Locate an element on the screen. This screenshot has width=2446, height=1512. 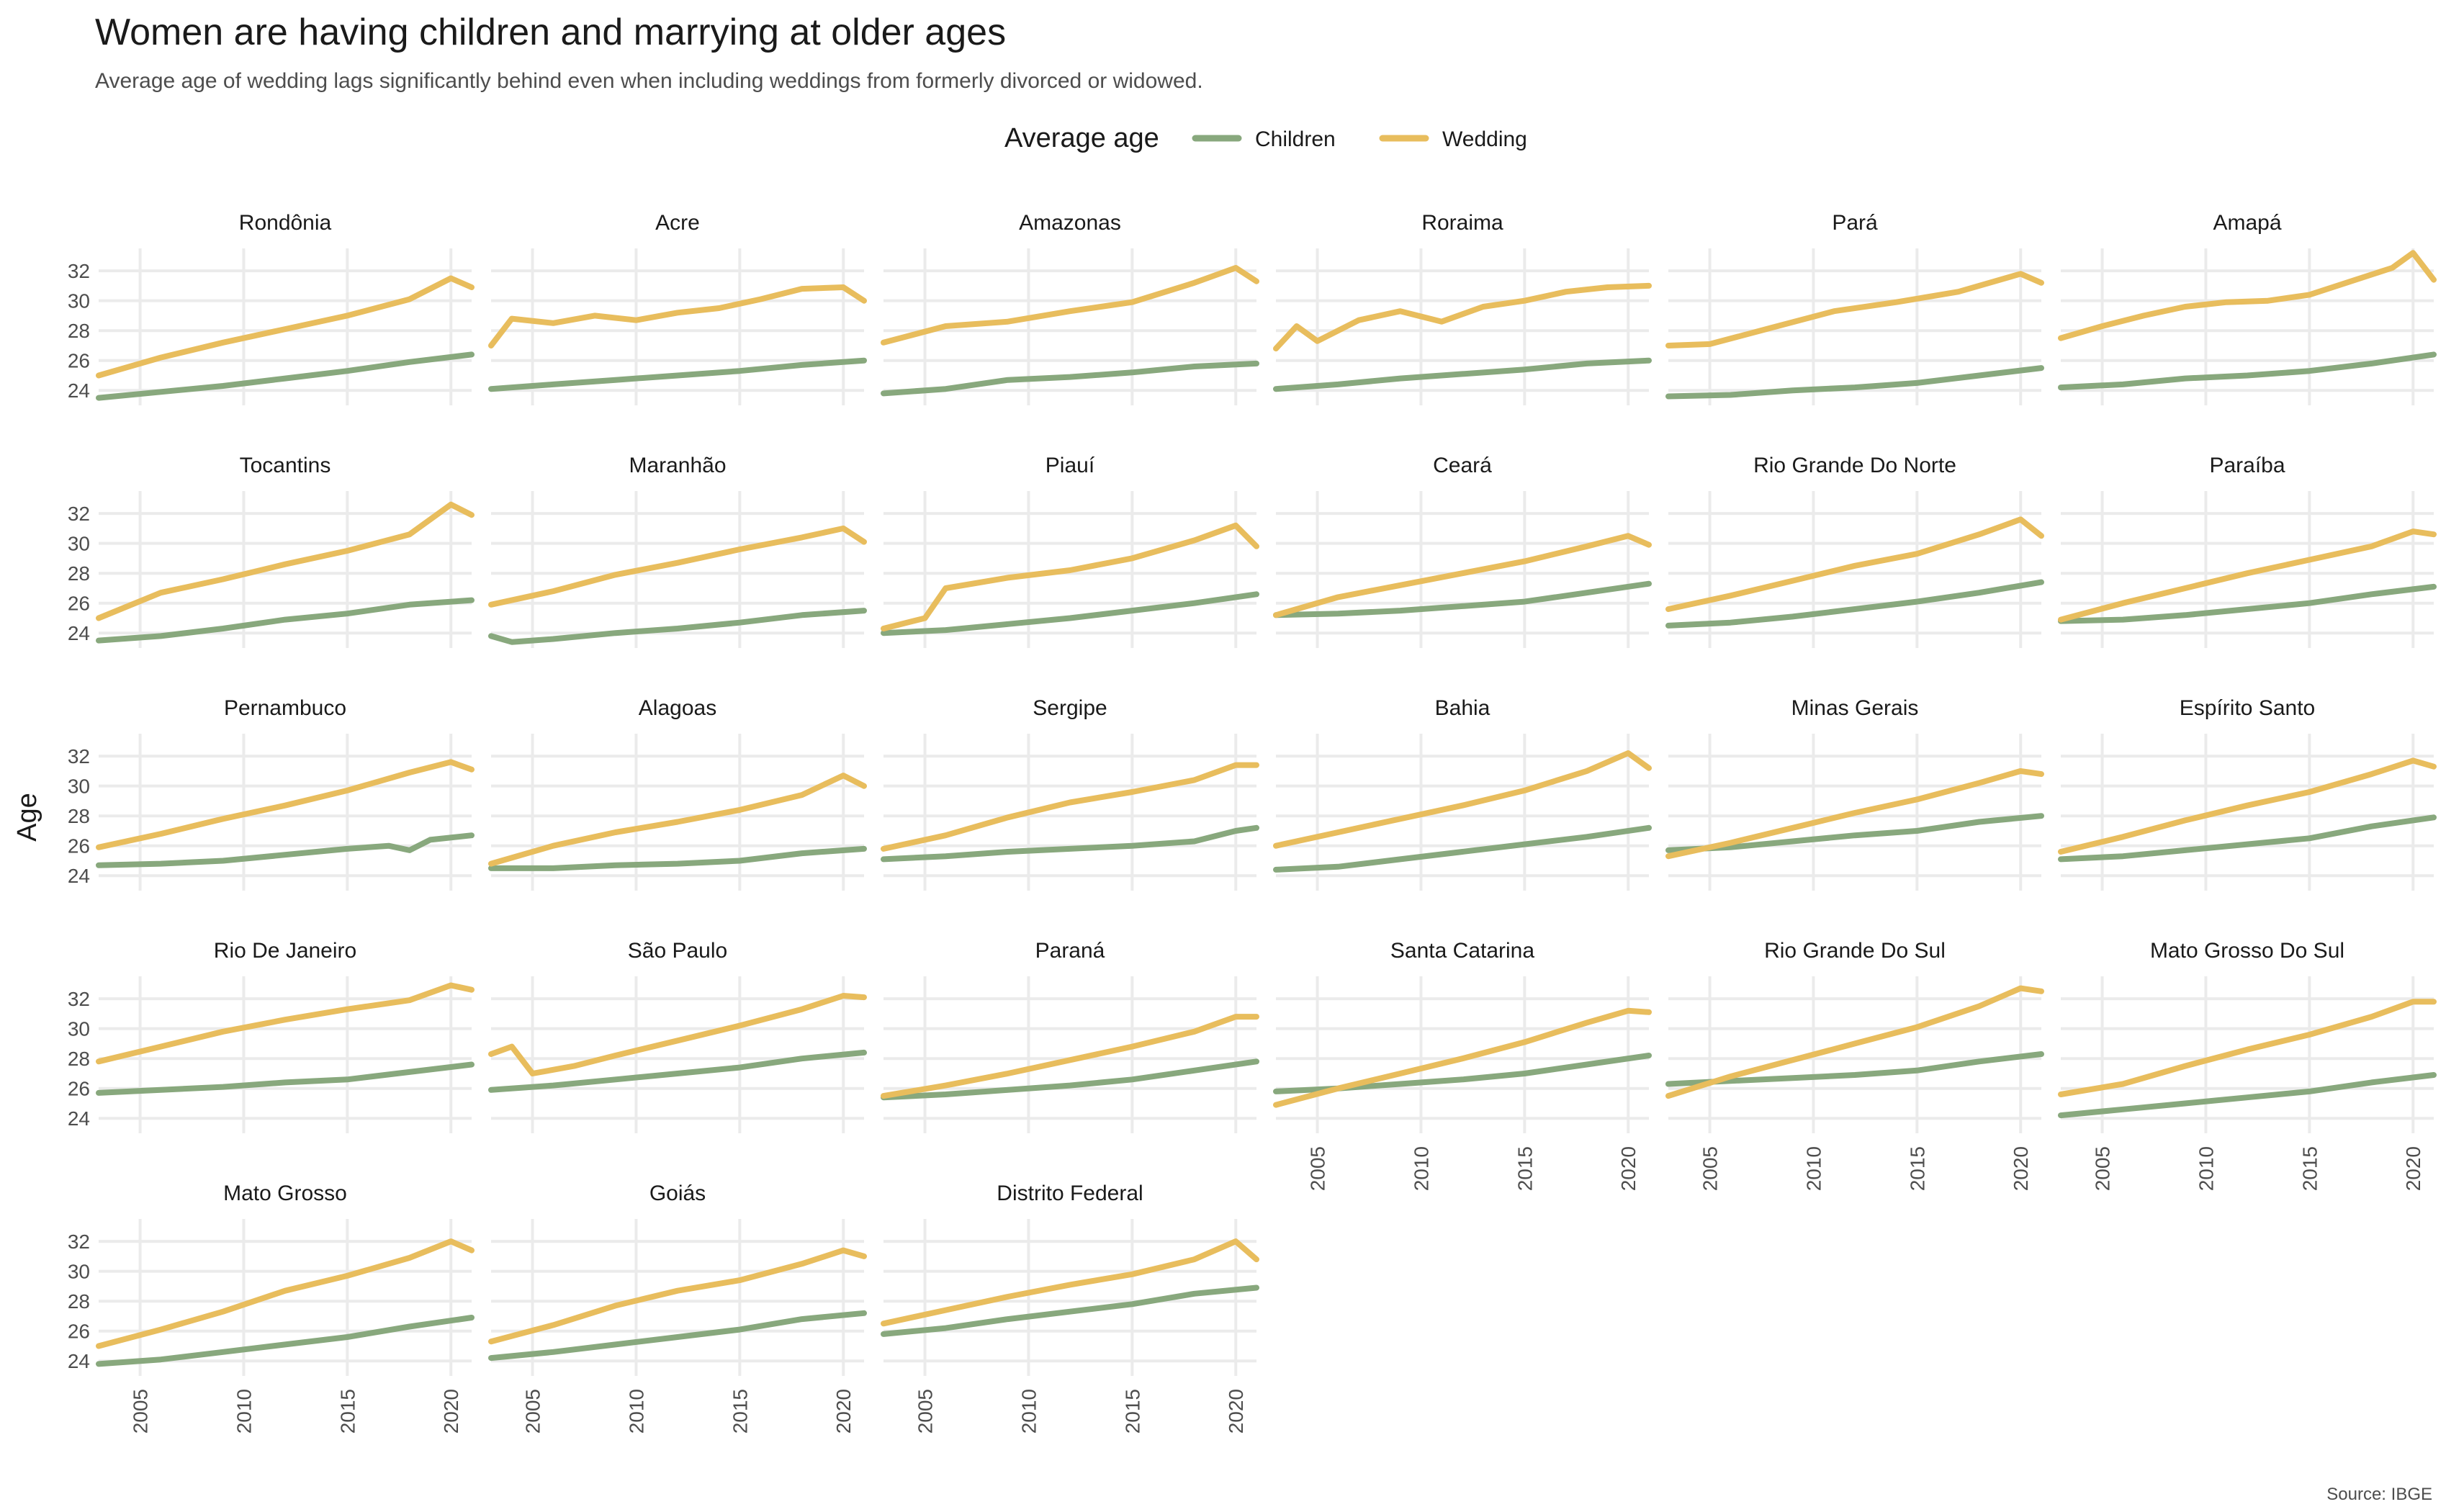
panel-parana: Paraná is located at coordinates (1070, 1036).